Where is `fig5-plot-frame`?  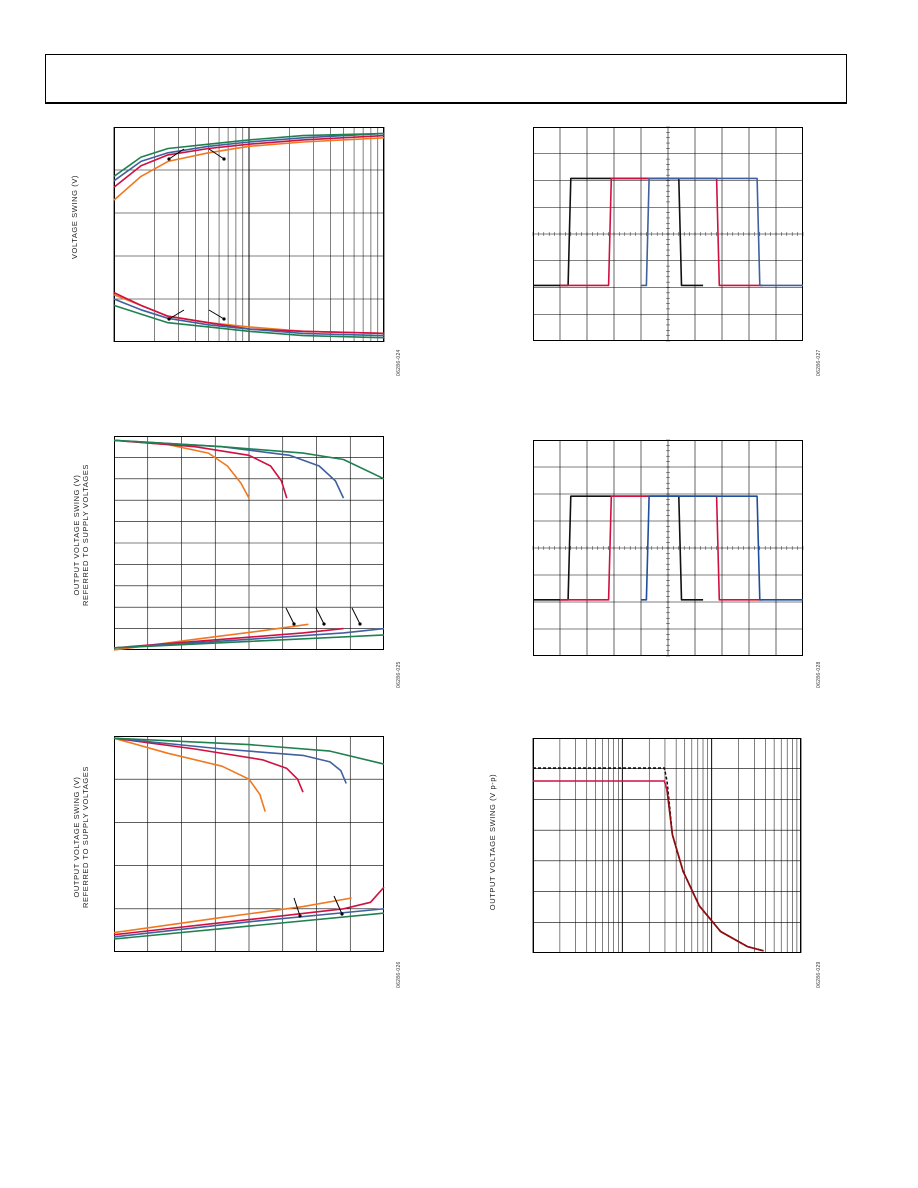
fig5-plot-frame is located at coordinates (668, 548).